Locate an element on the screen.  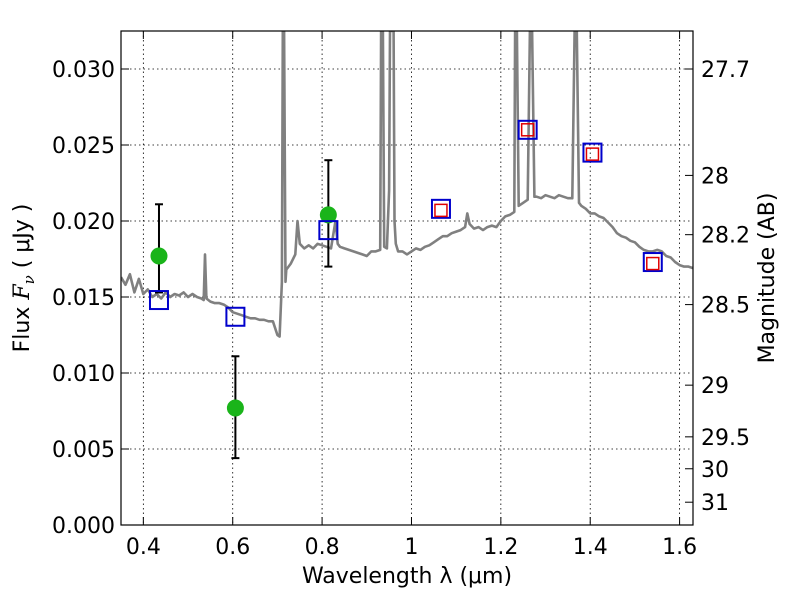
y2-tick-label: 30 is located at coordinates (715, 470).